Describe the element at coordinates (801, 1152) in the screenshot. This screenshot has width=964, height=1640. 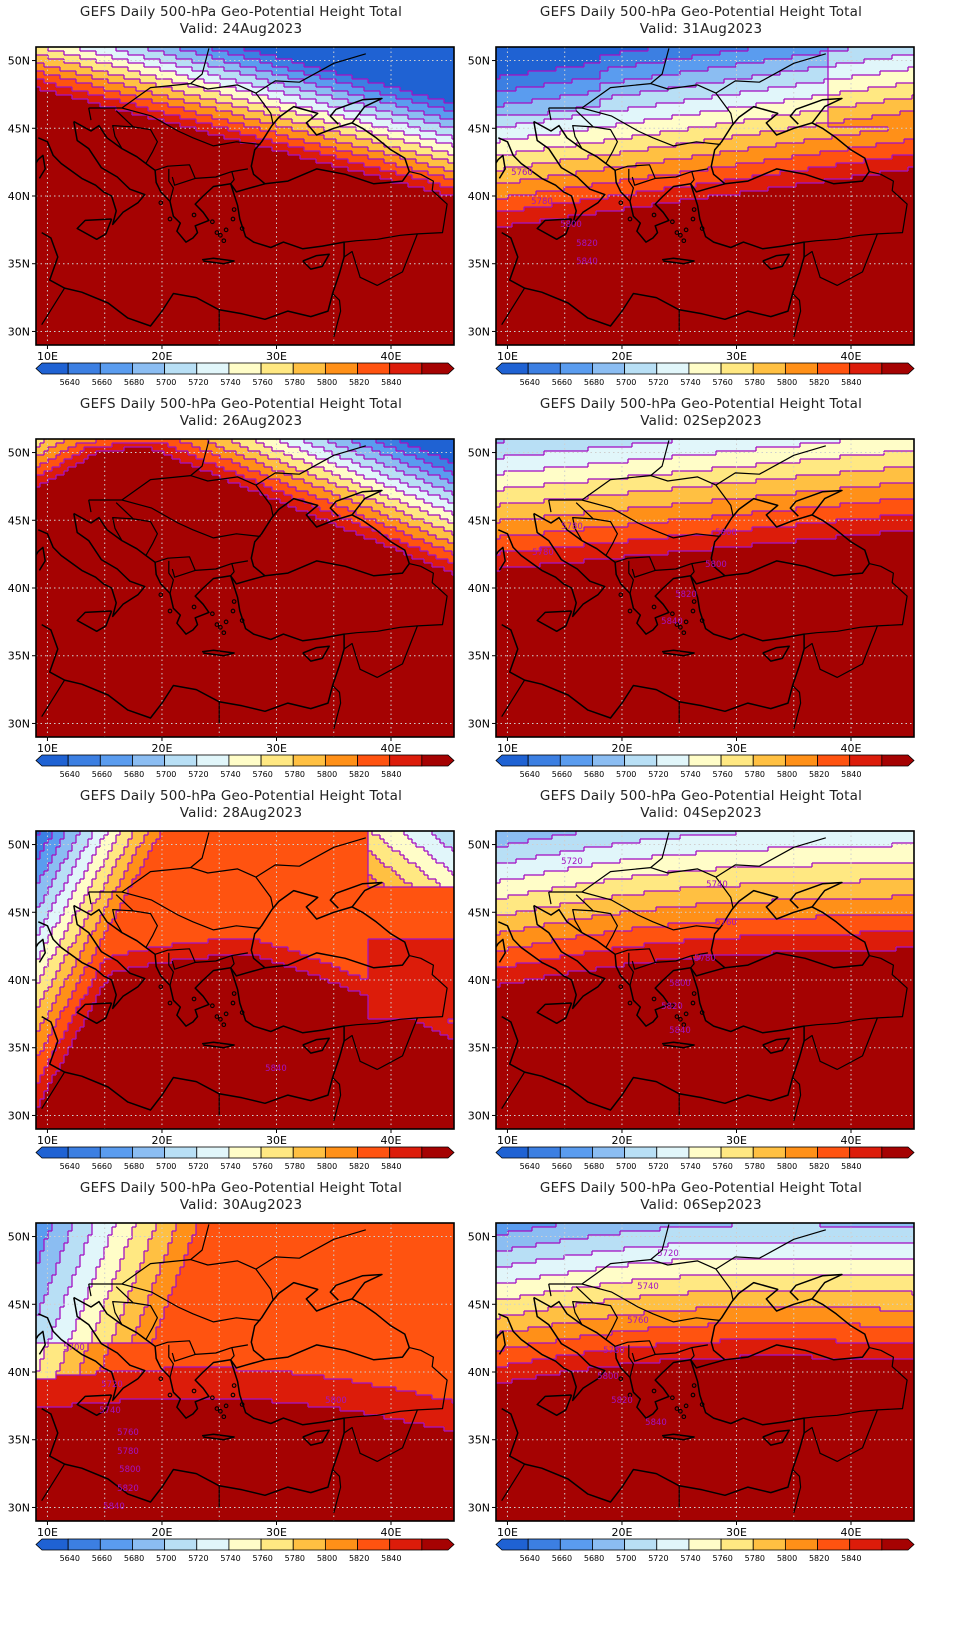
I see `legend-swatch` at that location.